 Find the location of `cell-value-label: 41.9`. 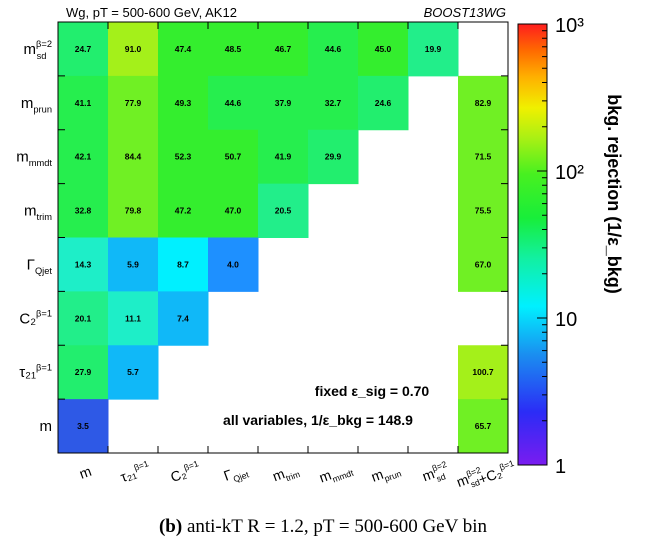

cell-value-label: 41.9 is located at coordinates (283, 157).